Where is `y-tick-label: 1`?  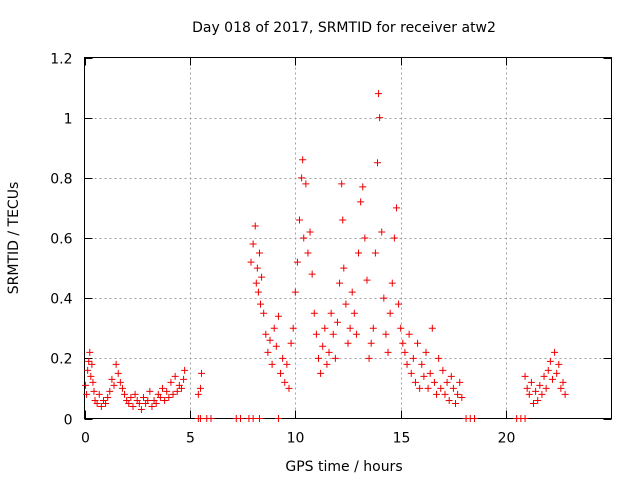
y-tick-label: 1 is located at coordinates (68, 120).